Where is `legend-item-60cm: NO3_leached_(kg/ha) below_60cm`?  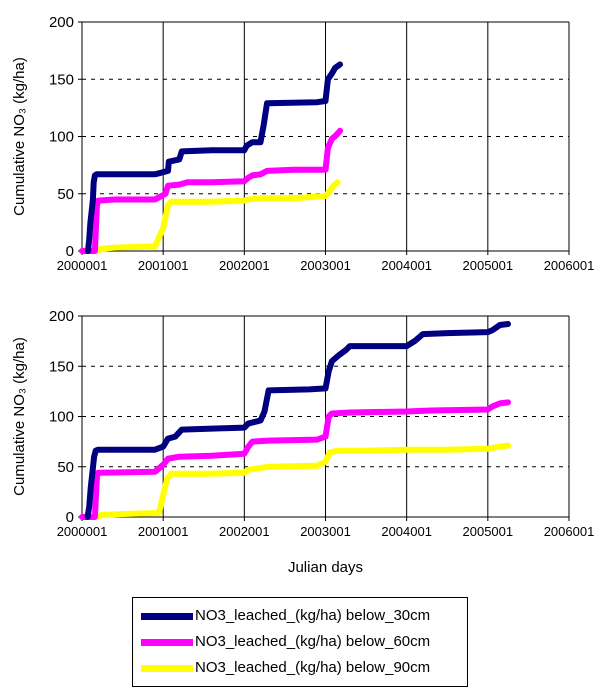
legend-item-60cm: NO3_leached_(kg/ha) below_60cm is located at coordinates (300, 643).